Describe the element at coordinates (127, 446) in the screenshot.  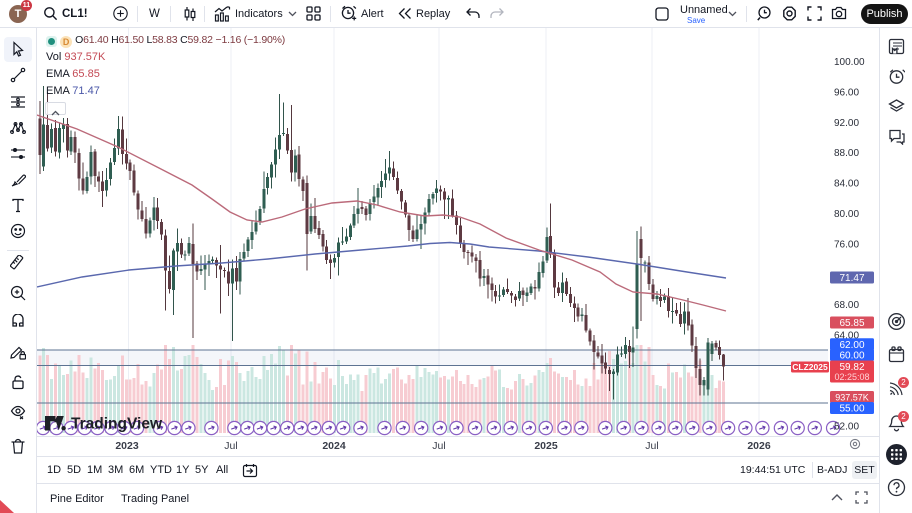
I see `svg-text: 2023` at that location.